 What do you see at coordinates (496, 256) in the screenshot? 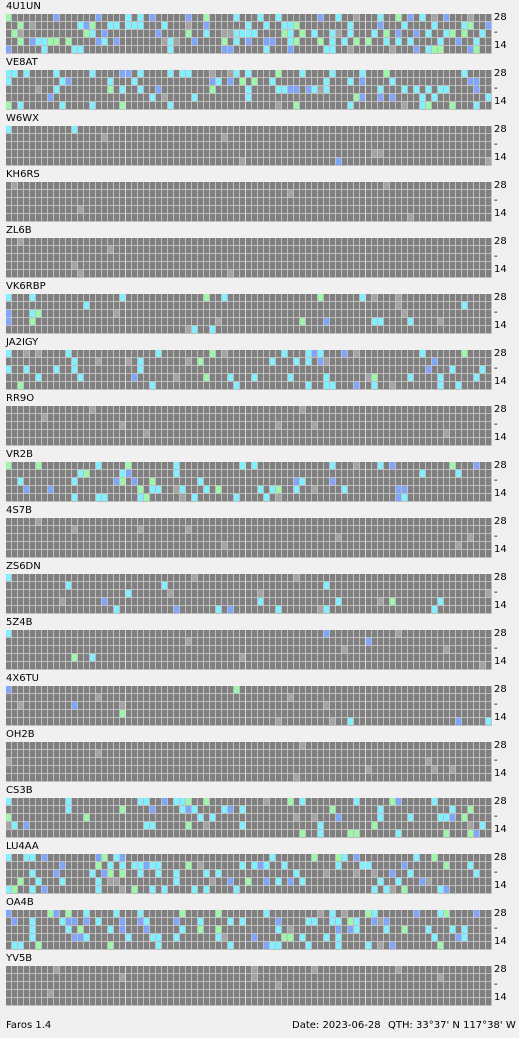
I see `scale-label-mid: -` at bounding box center [496, 256].